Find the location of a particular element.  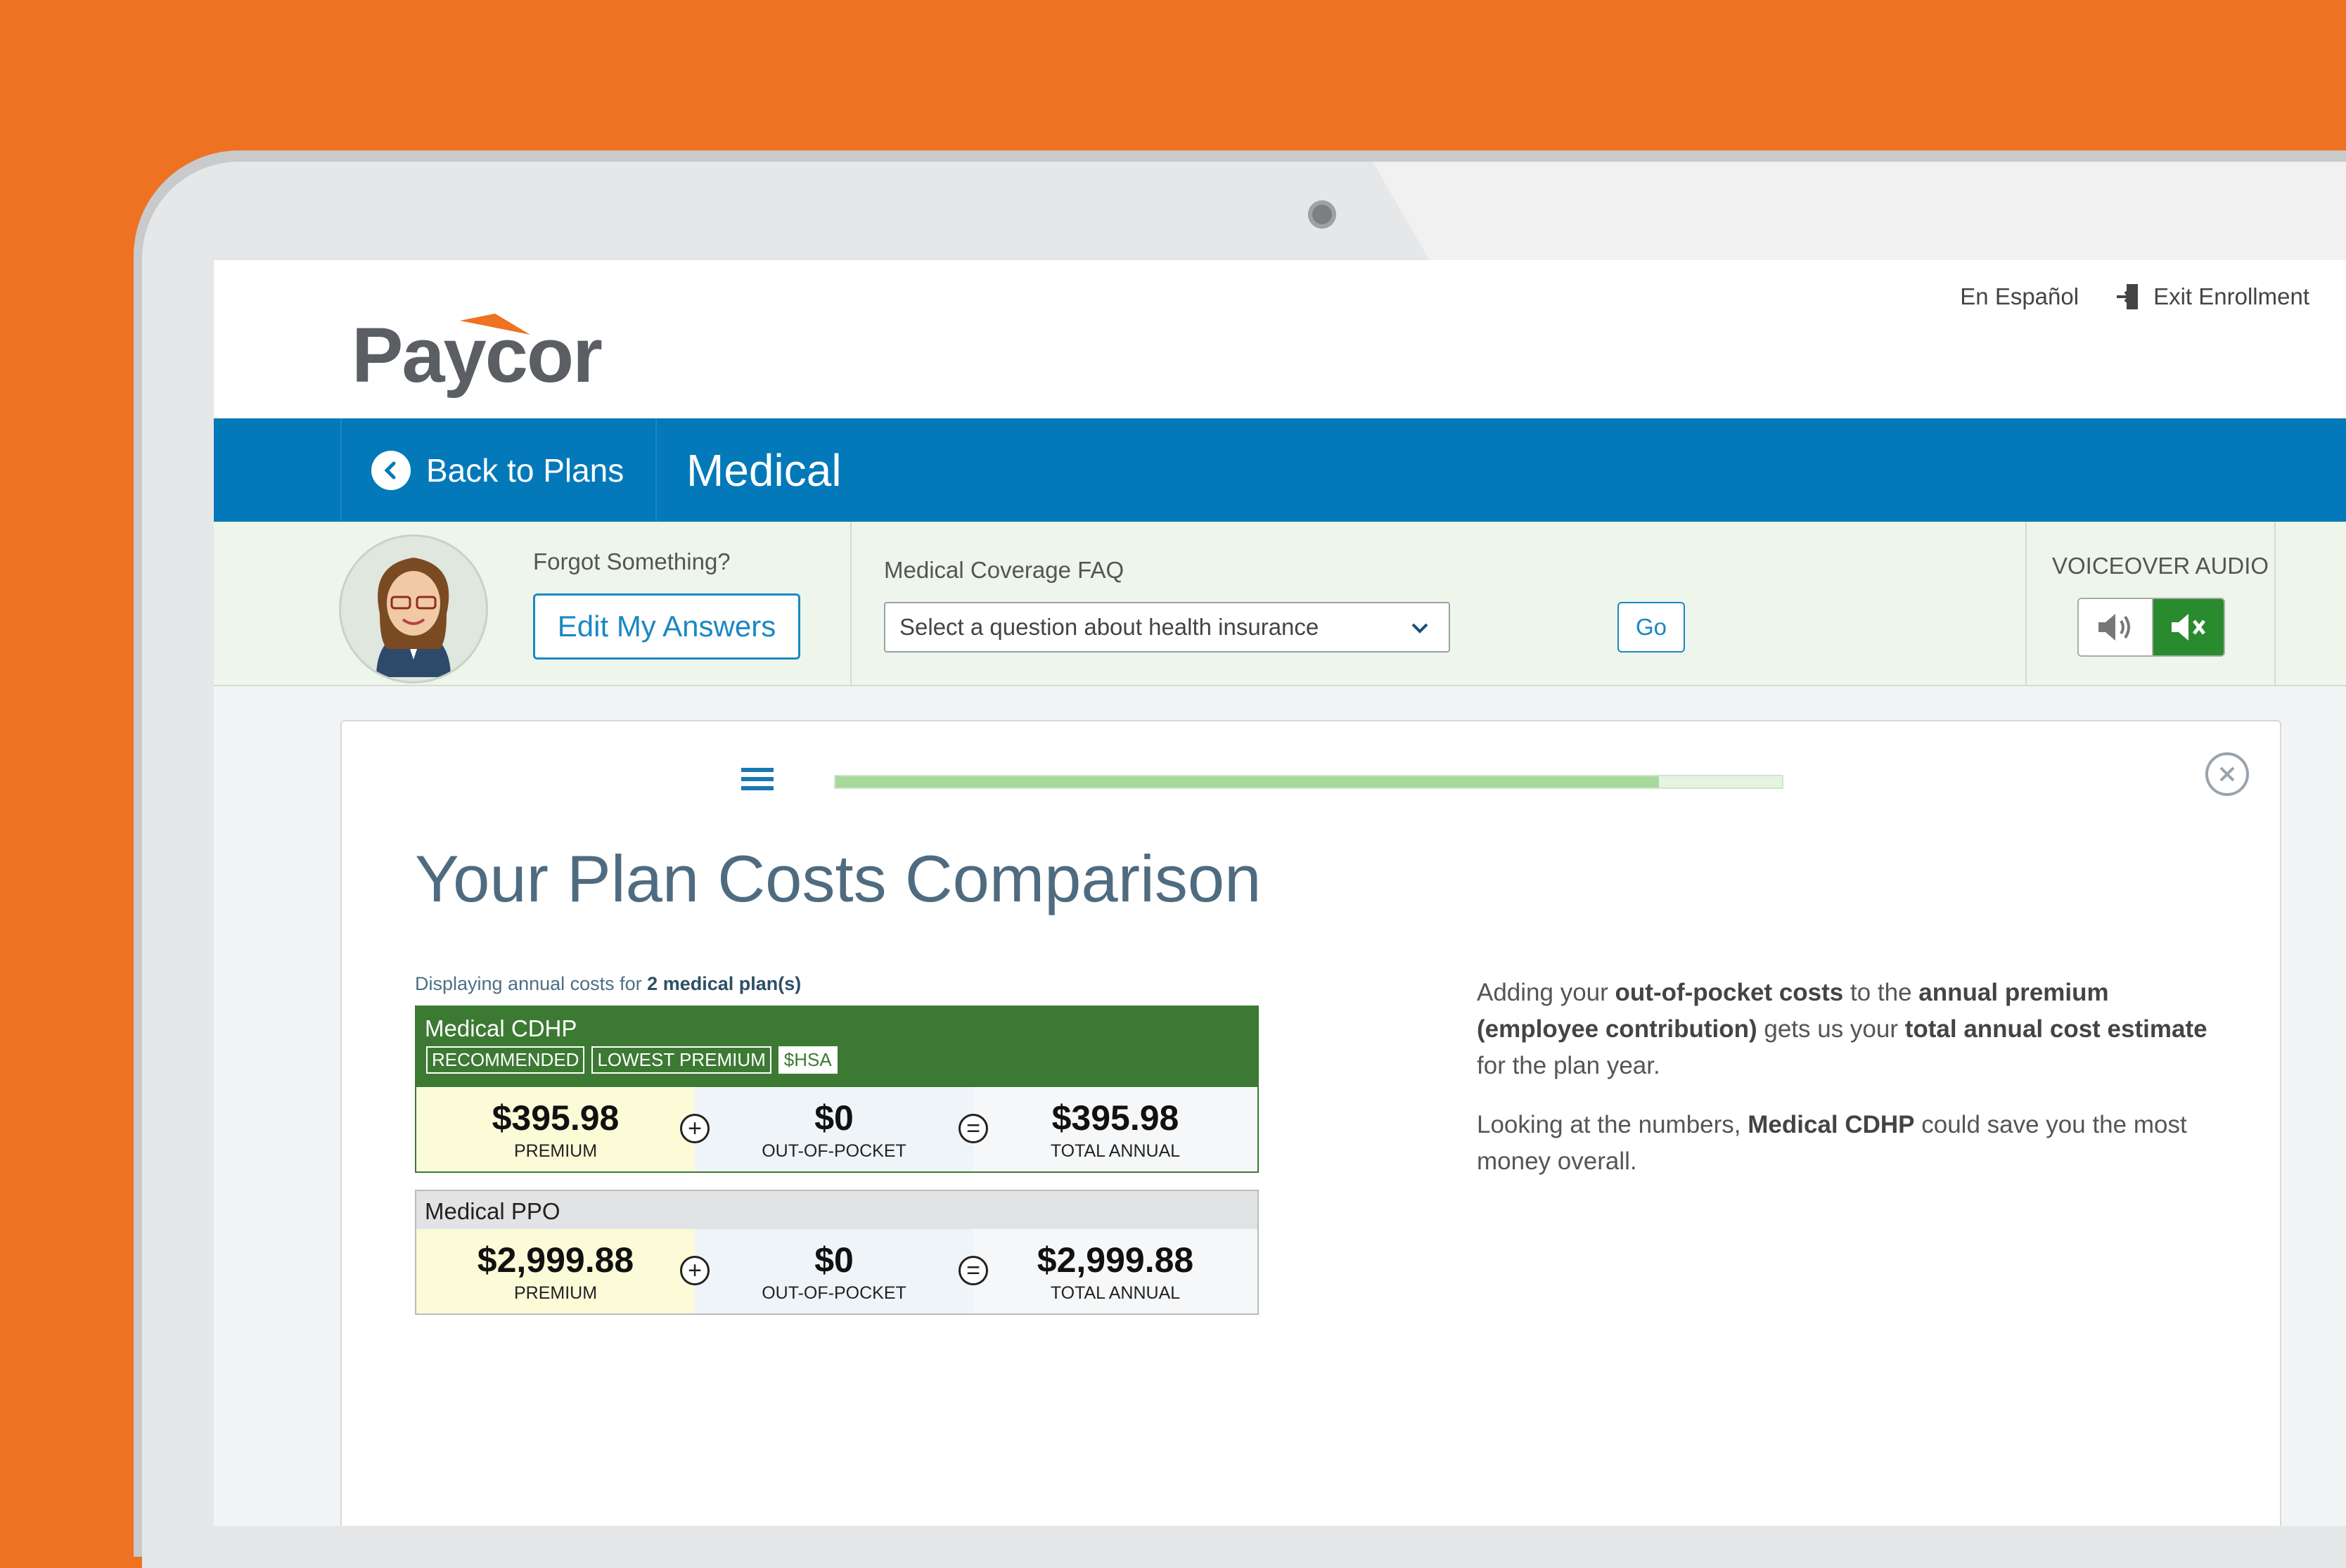

speaker-mute-icon is located at coordinates (2188, 627).